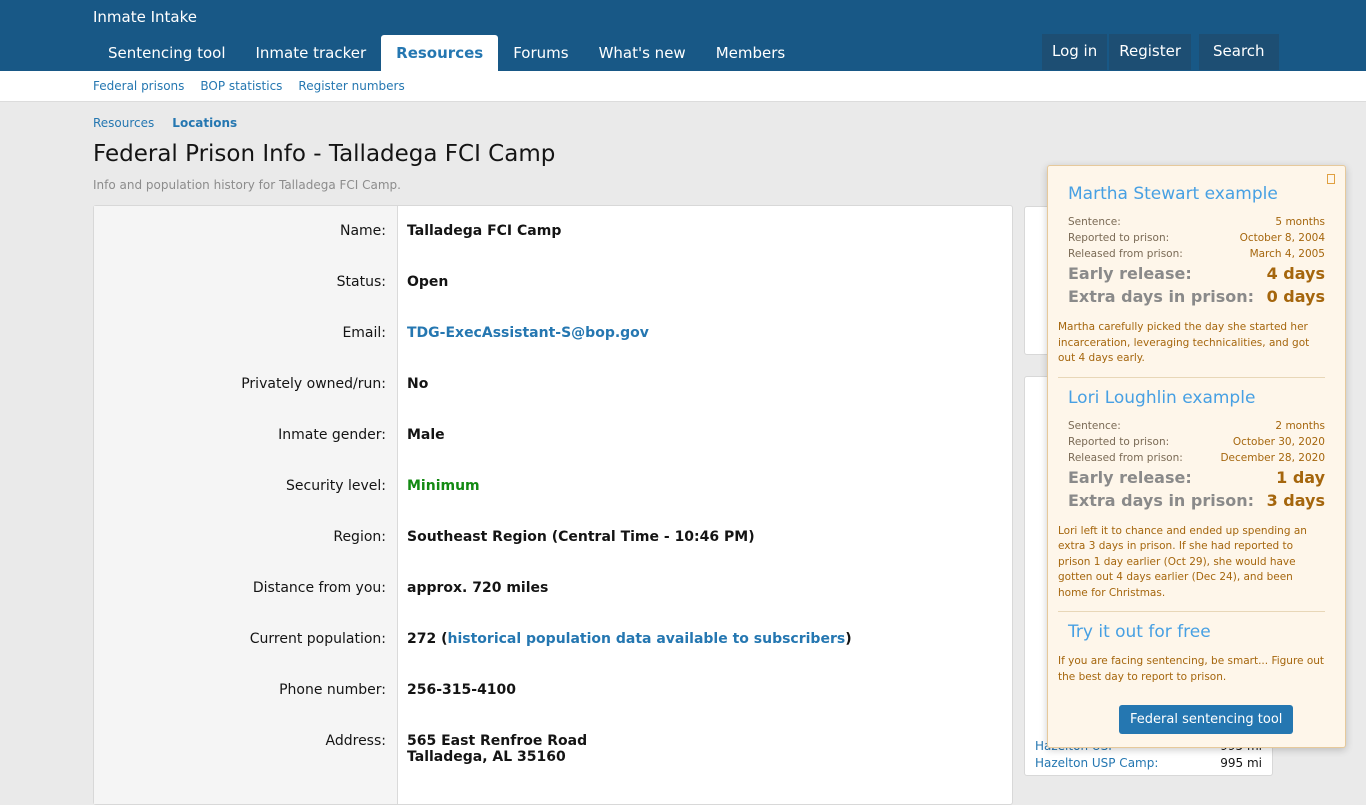  What do you see at coordinates (364, 333) in the screenshot?
I see `info-label: Email:` at bounding box center [364, 333].